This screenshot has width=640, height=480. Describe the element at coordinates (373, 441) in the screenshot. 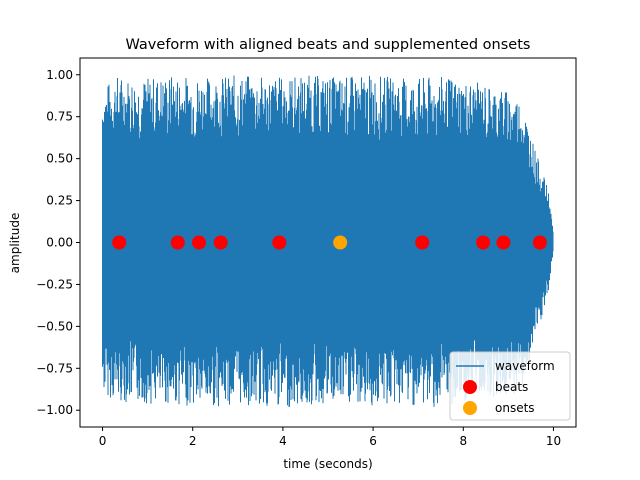

I see `x-tick-label: 6` at that location.